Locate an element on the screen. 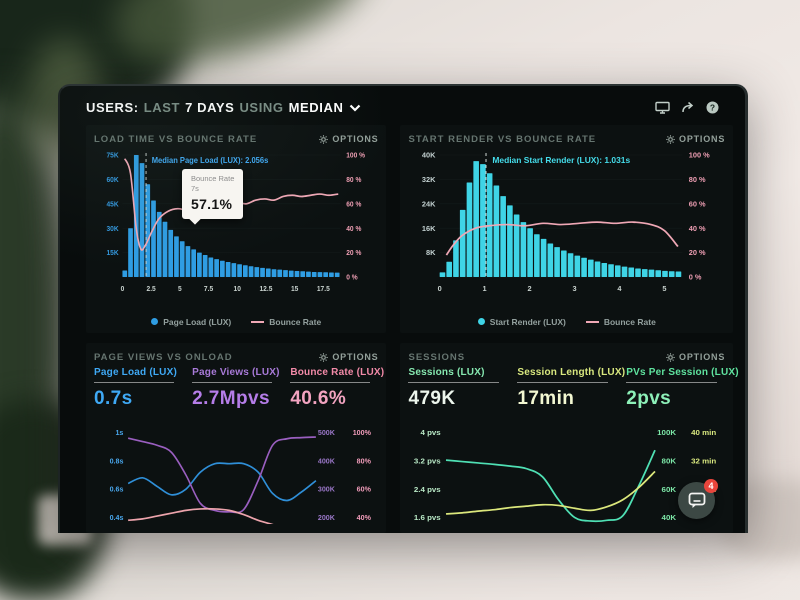 This screenshot has height=600, width=800. chart-tooltip: Bounce Rate 7s 57.1% is located at coordinates (213, 194).